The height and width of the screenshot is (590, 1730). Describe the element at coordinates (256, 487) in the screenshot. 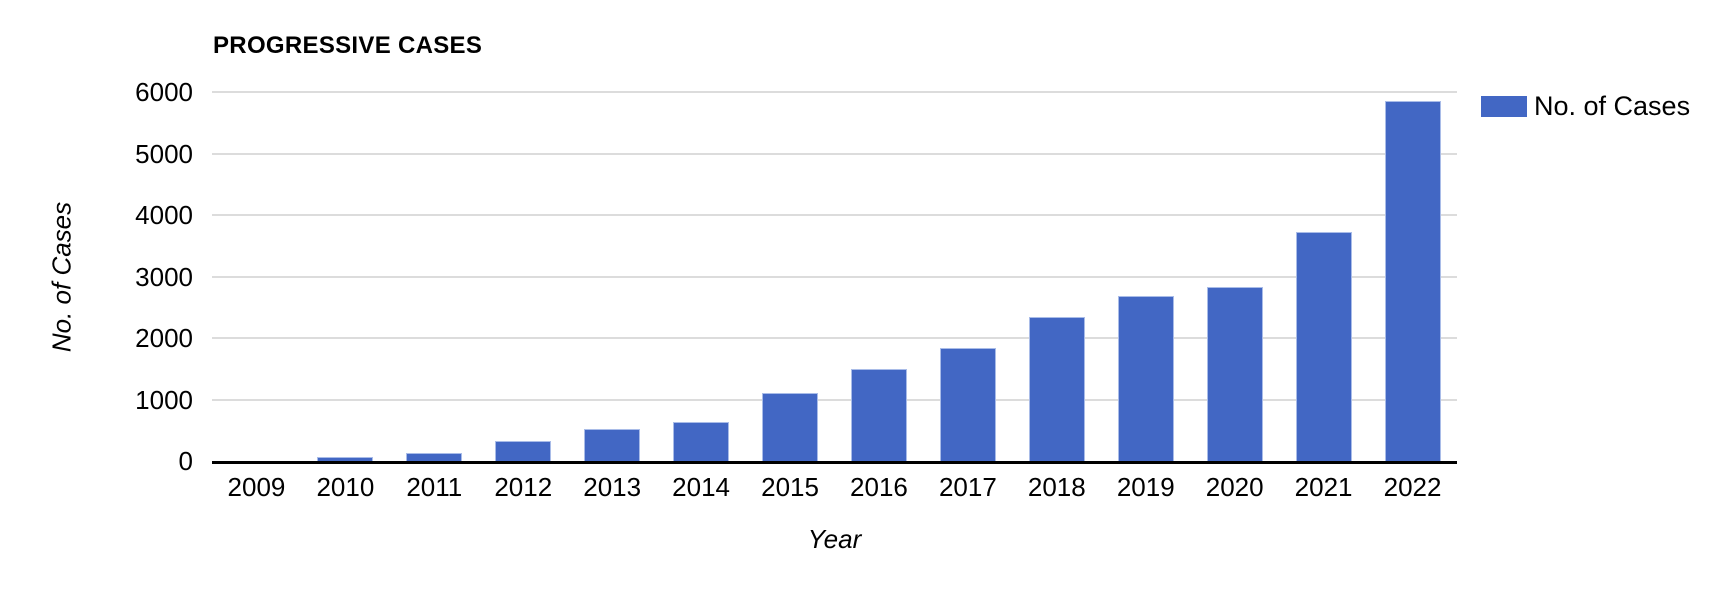

I see `x-tick-label-2009: 2009` at that location.